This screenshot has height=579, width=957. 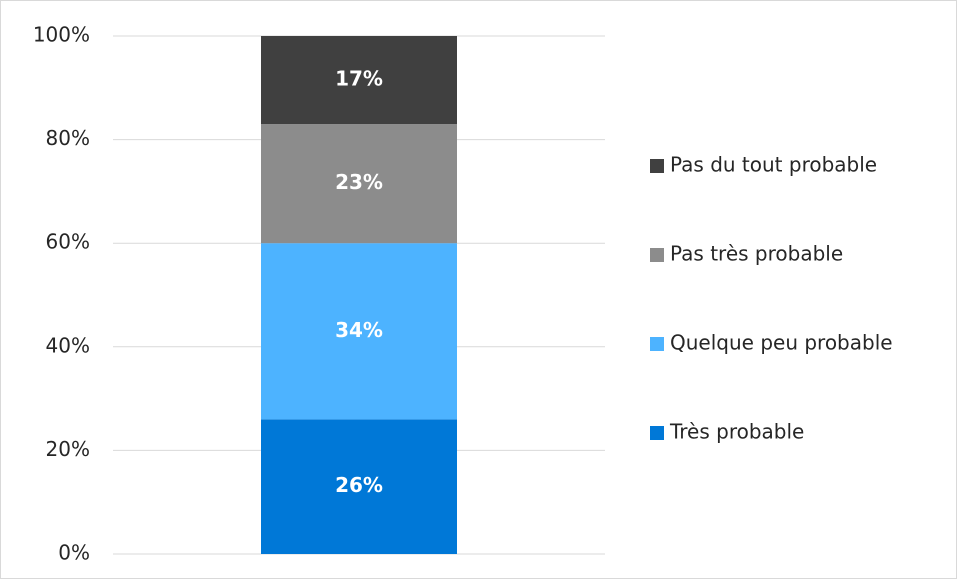 What do you see at coordinates (773, 165) in the screenshot?
I see `legend-label: Pas du tout probable` at bounding box center [773, 165].